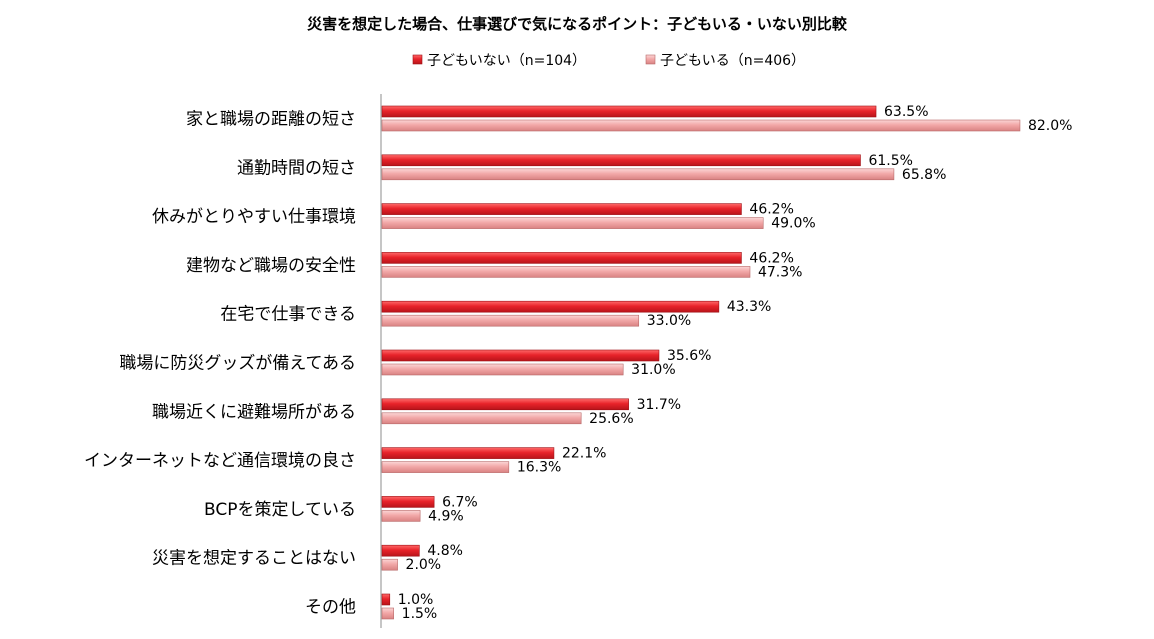 This screenshot has width=1154, height=639. I want to click on category-label: BCPを策定している, so click(280, 510).